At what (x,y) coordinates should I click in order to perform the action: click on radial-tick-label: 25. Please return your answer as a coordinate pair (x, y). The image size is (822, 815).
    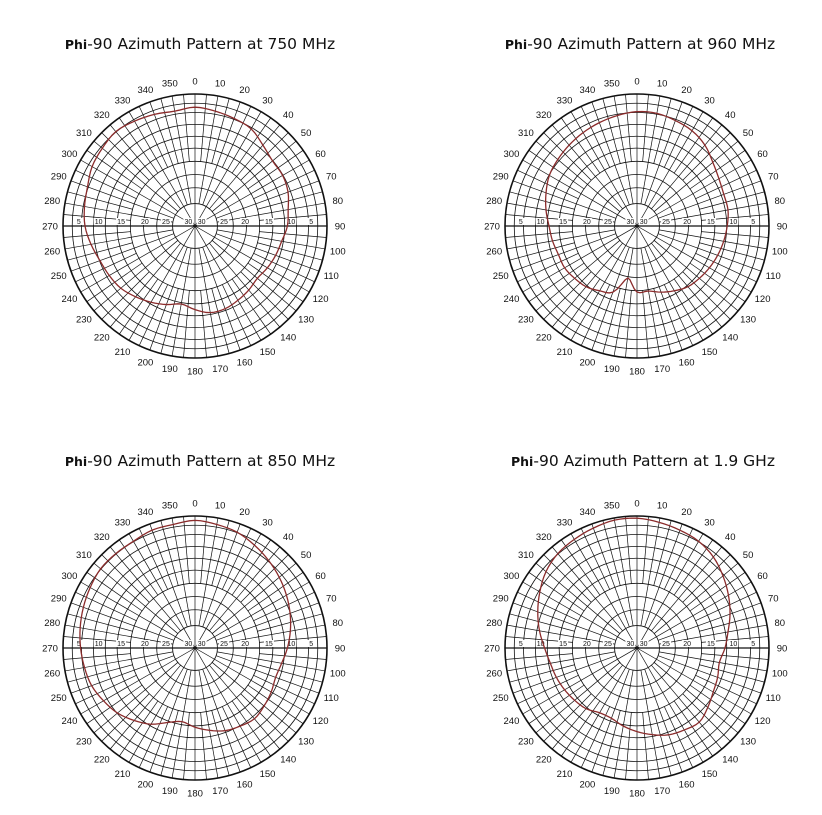
    Looking at the image, I should click on (224, 222).